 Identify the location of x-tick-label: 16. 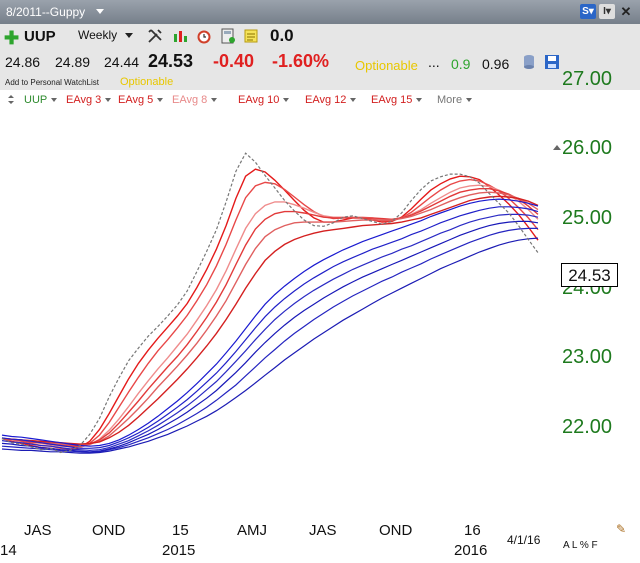
(472, 530).